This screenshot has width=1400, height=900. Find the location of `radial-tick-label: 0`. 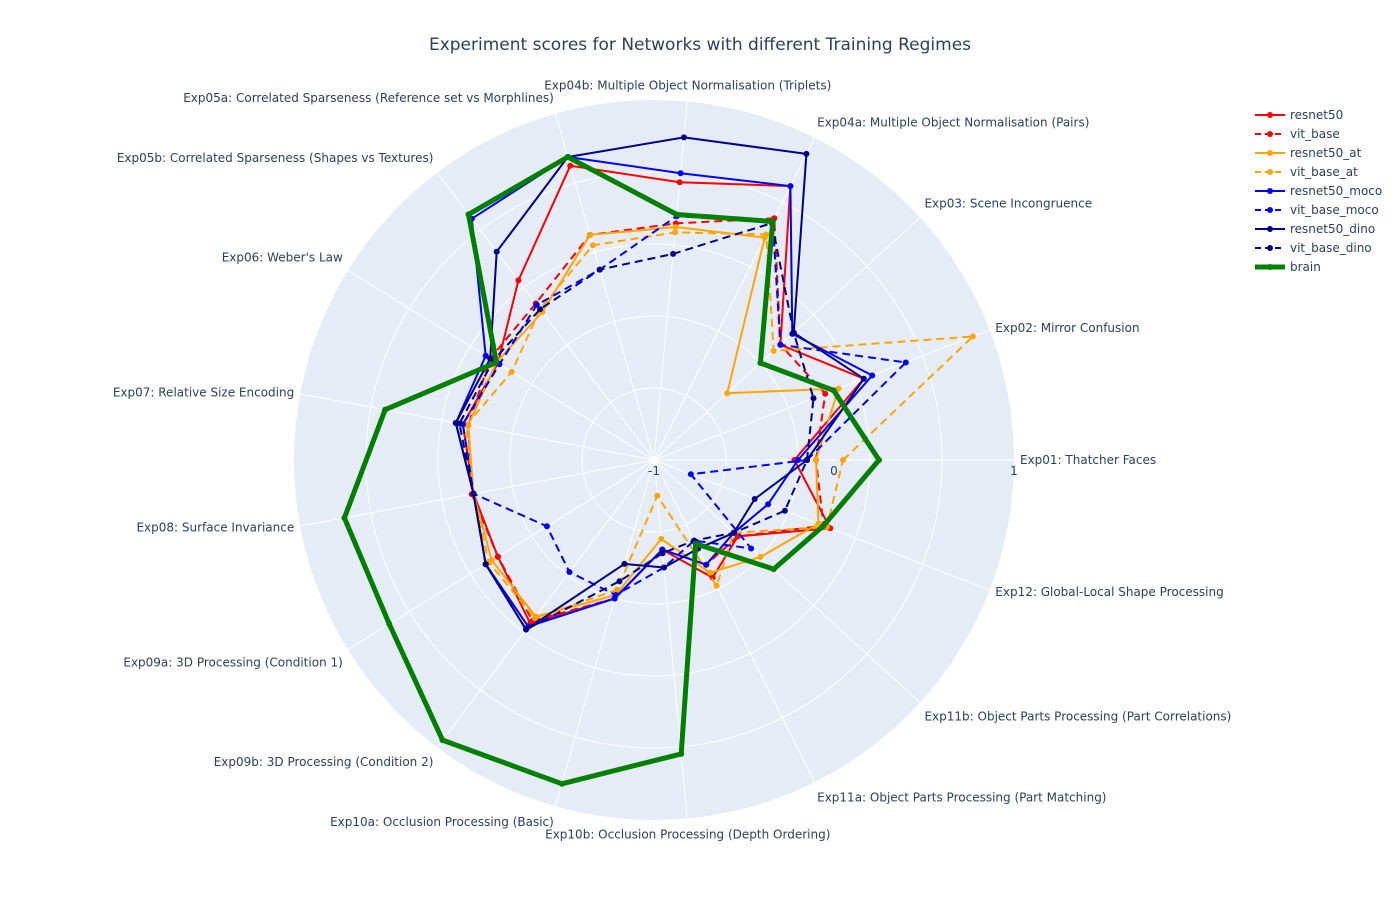

radial-tick-label: 0 is located at coordinates (834, 471).